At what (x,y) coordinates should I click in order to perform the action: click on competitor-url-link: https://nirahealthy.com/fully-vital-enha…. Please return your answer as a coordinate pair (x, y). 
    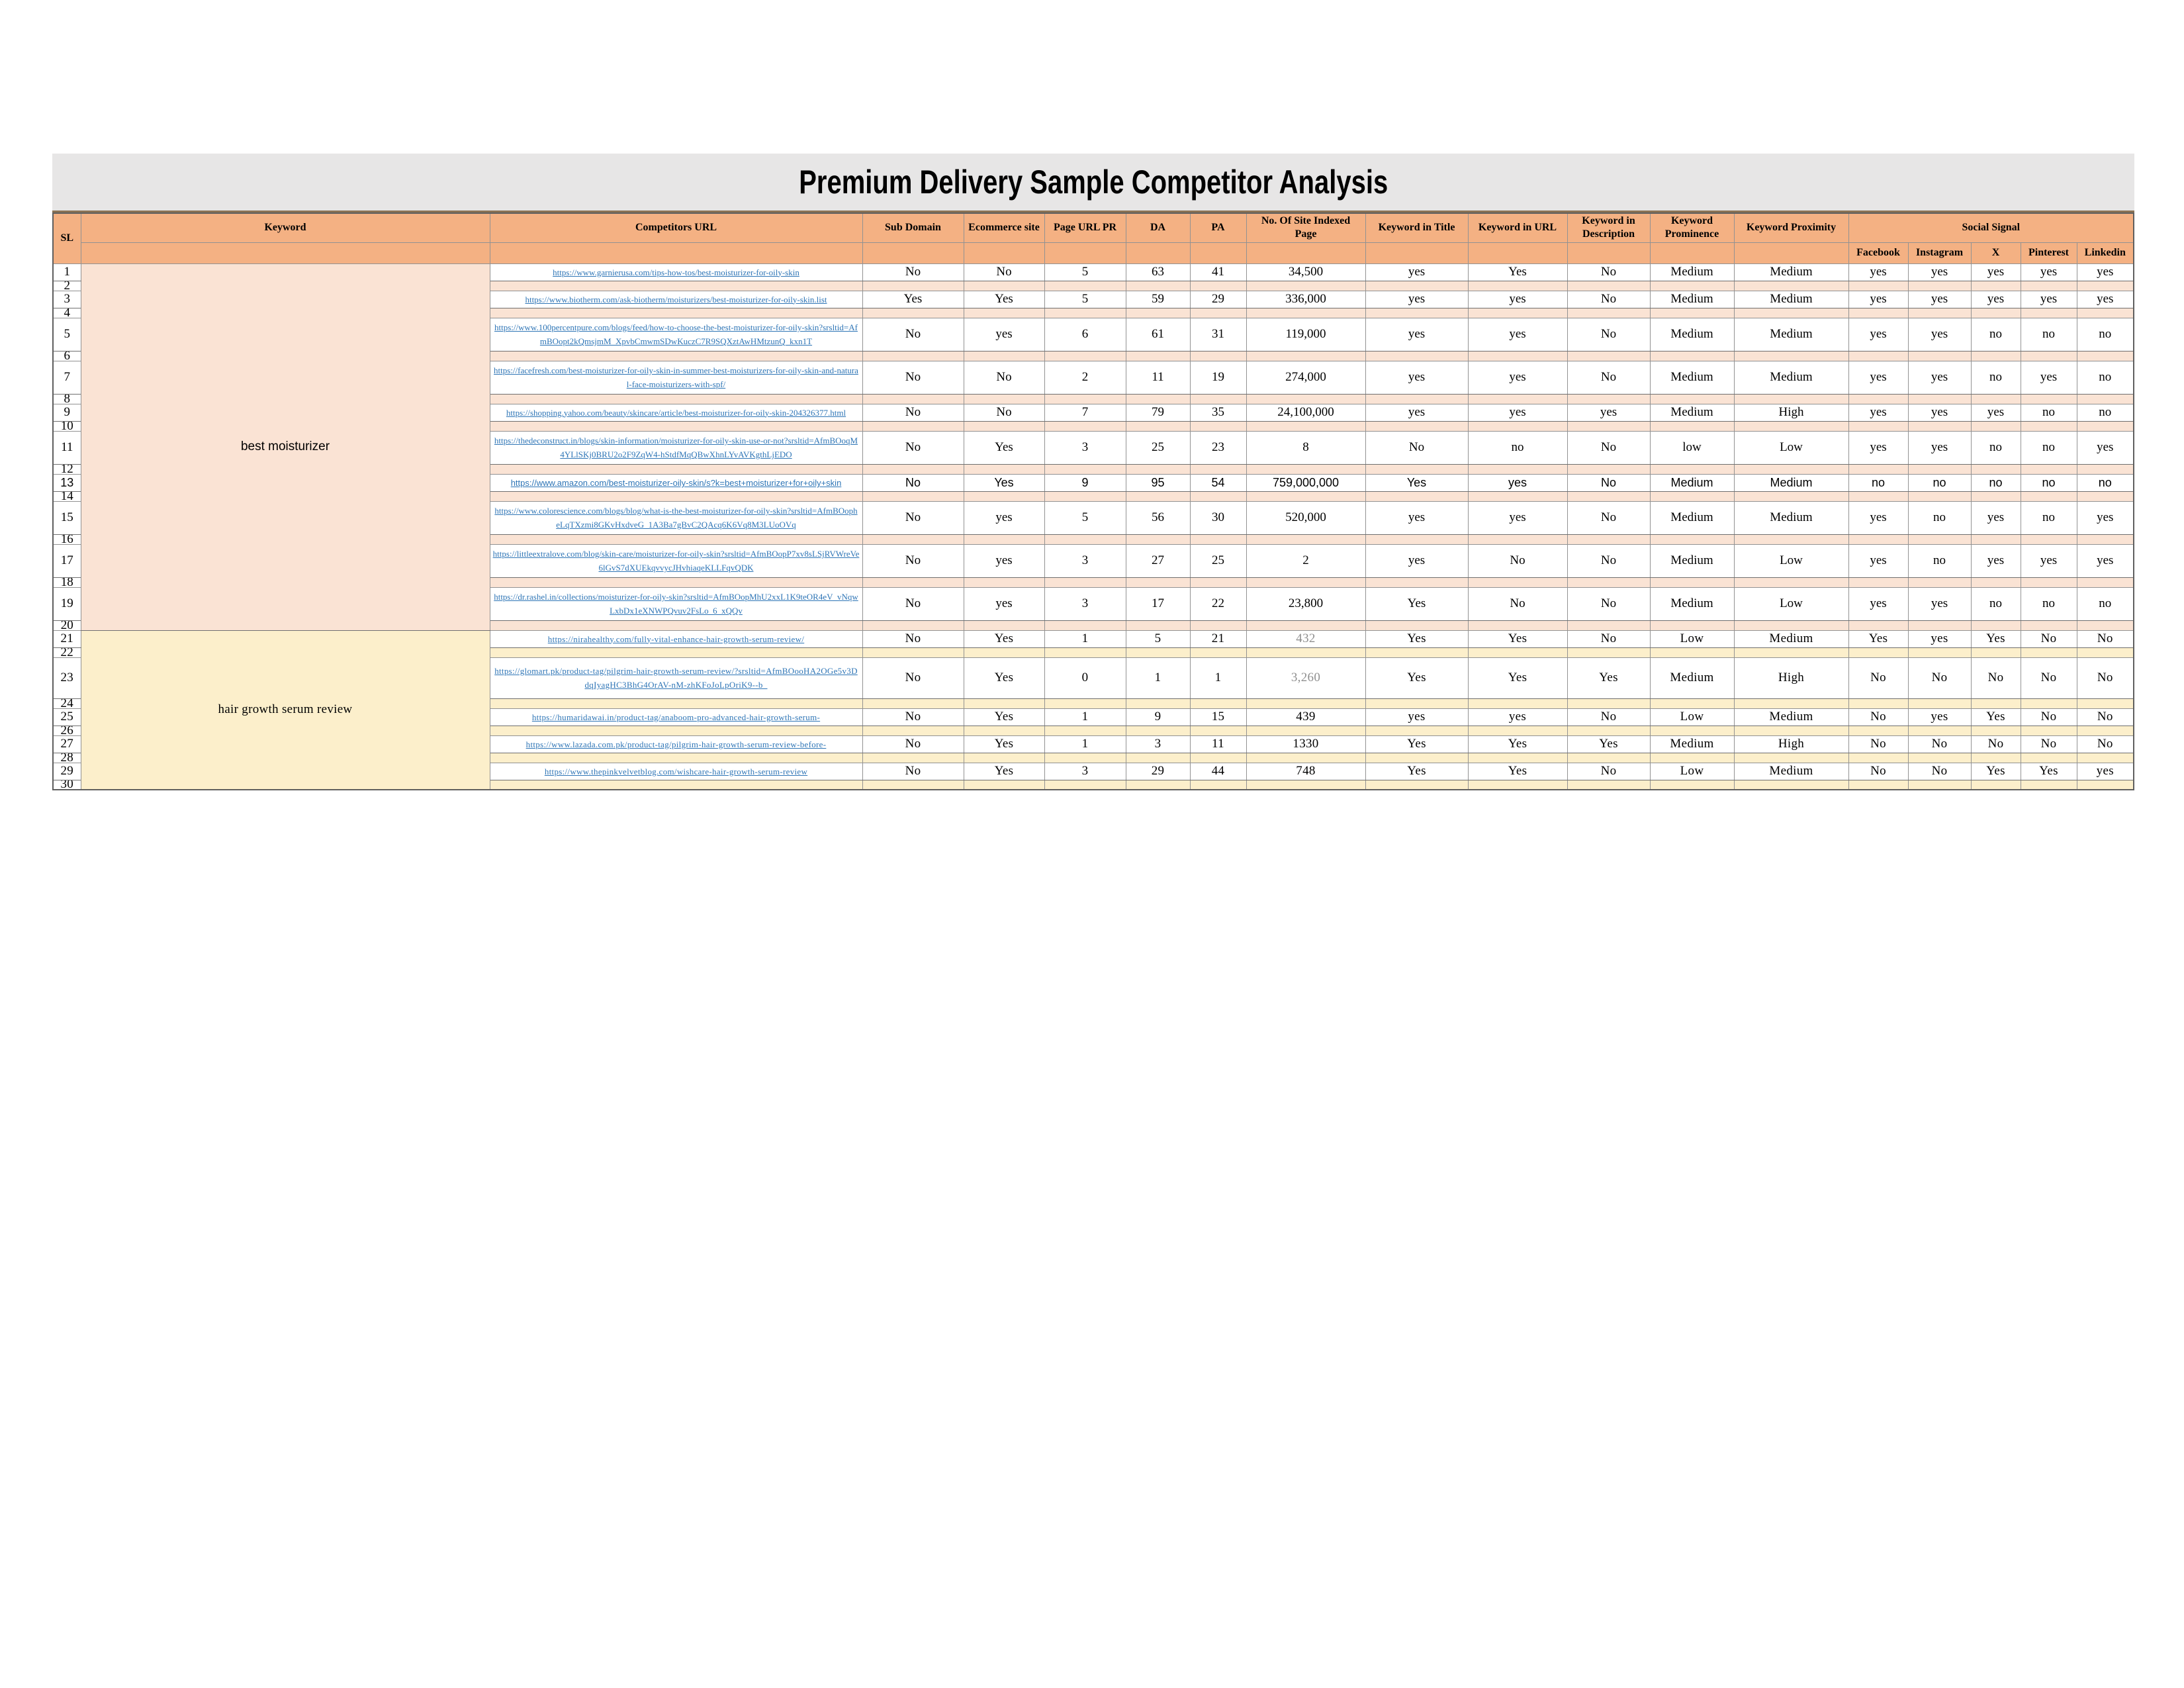
    Looking at the image, I should click on (676, 638).